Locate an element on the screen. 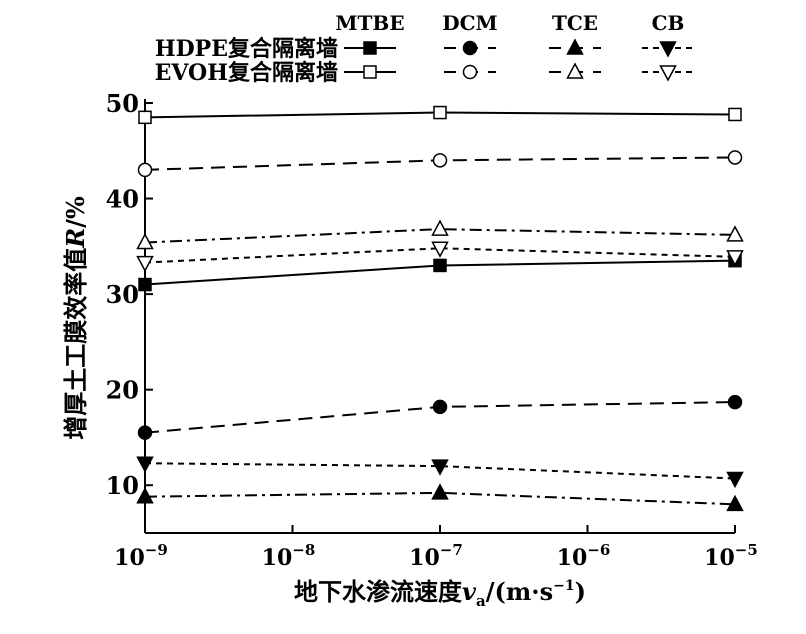  series-line is located at coordinates (440, 236).